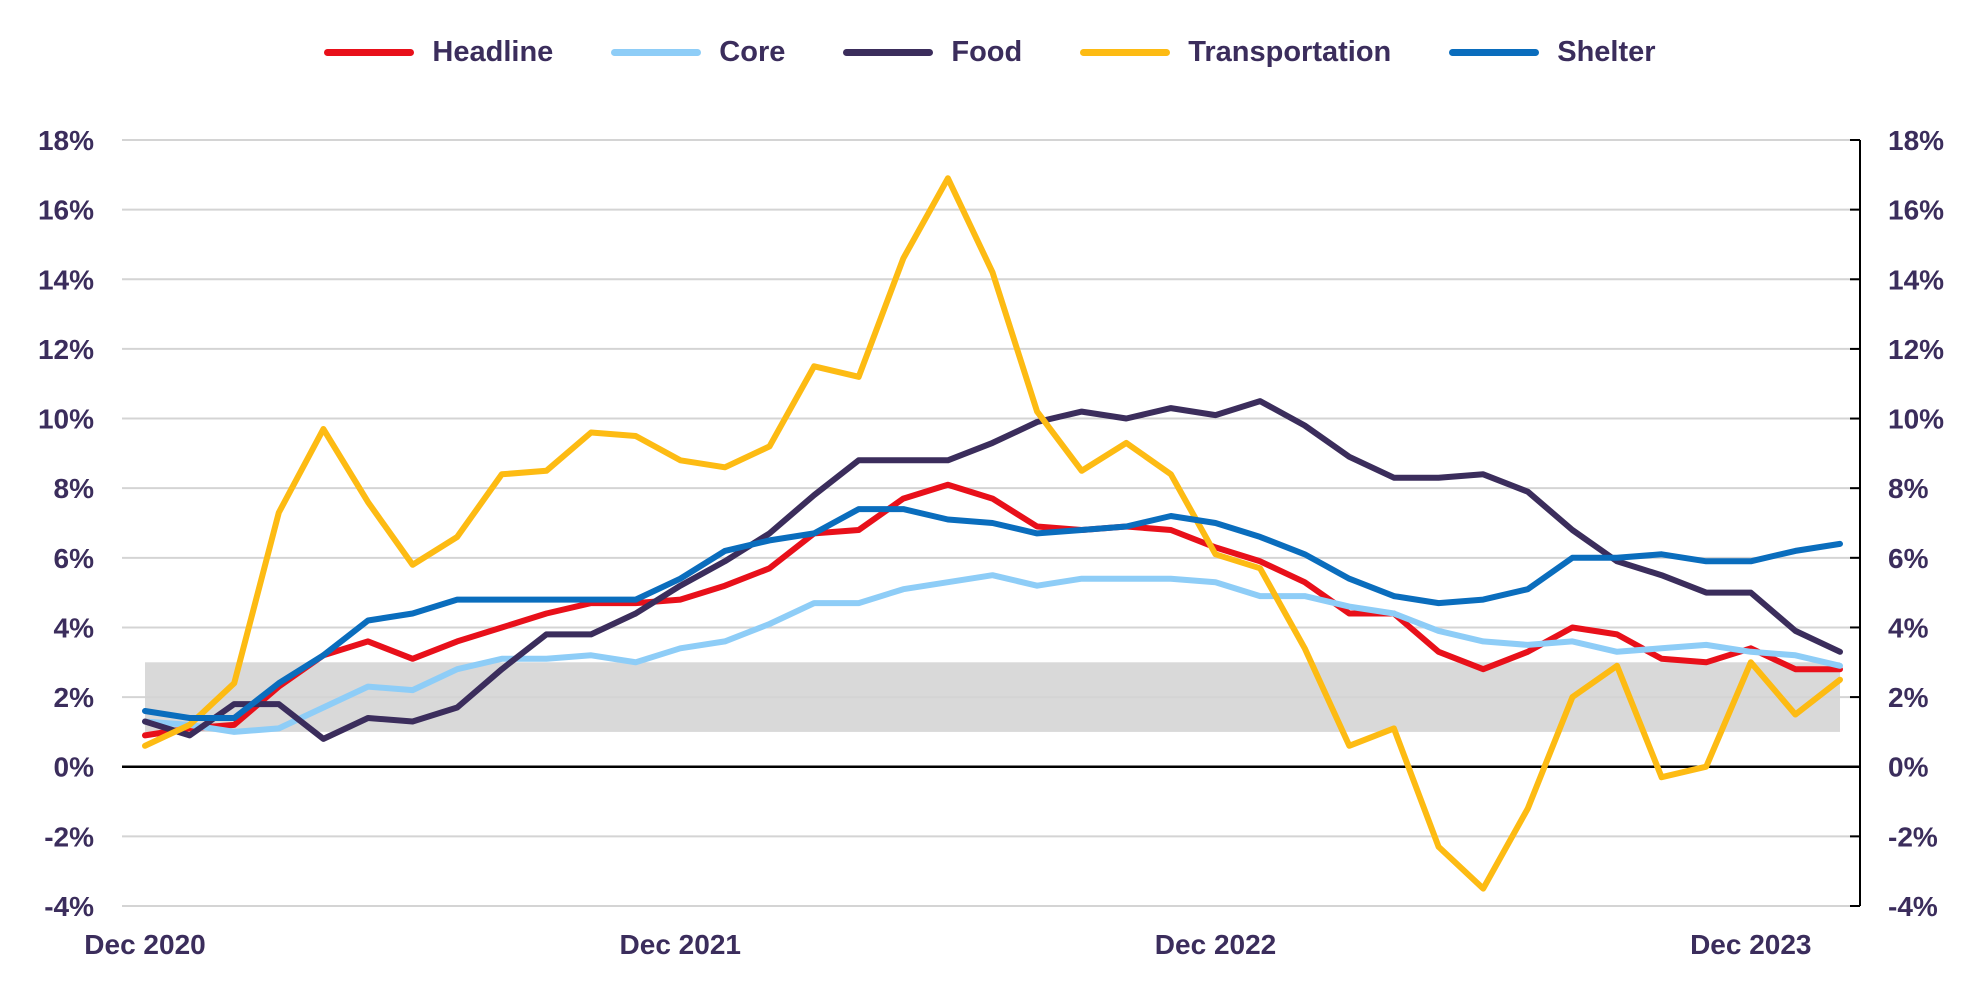 This screenshot has width=1980, height=990. What do you see at coordinates (1913, 906) in the screenshot?
I see `y-tick-label-right: -4%` at bounding box center [1913, 906].